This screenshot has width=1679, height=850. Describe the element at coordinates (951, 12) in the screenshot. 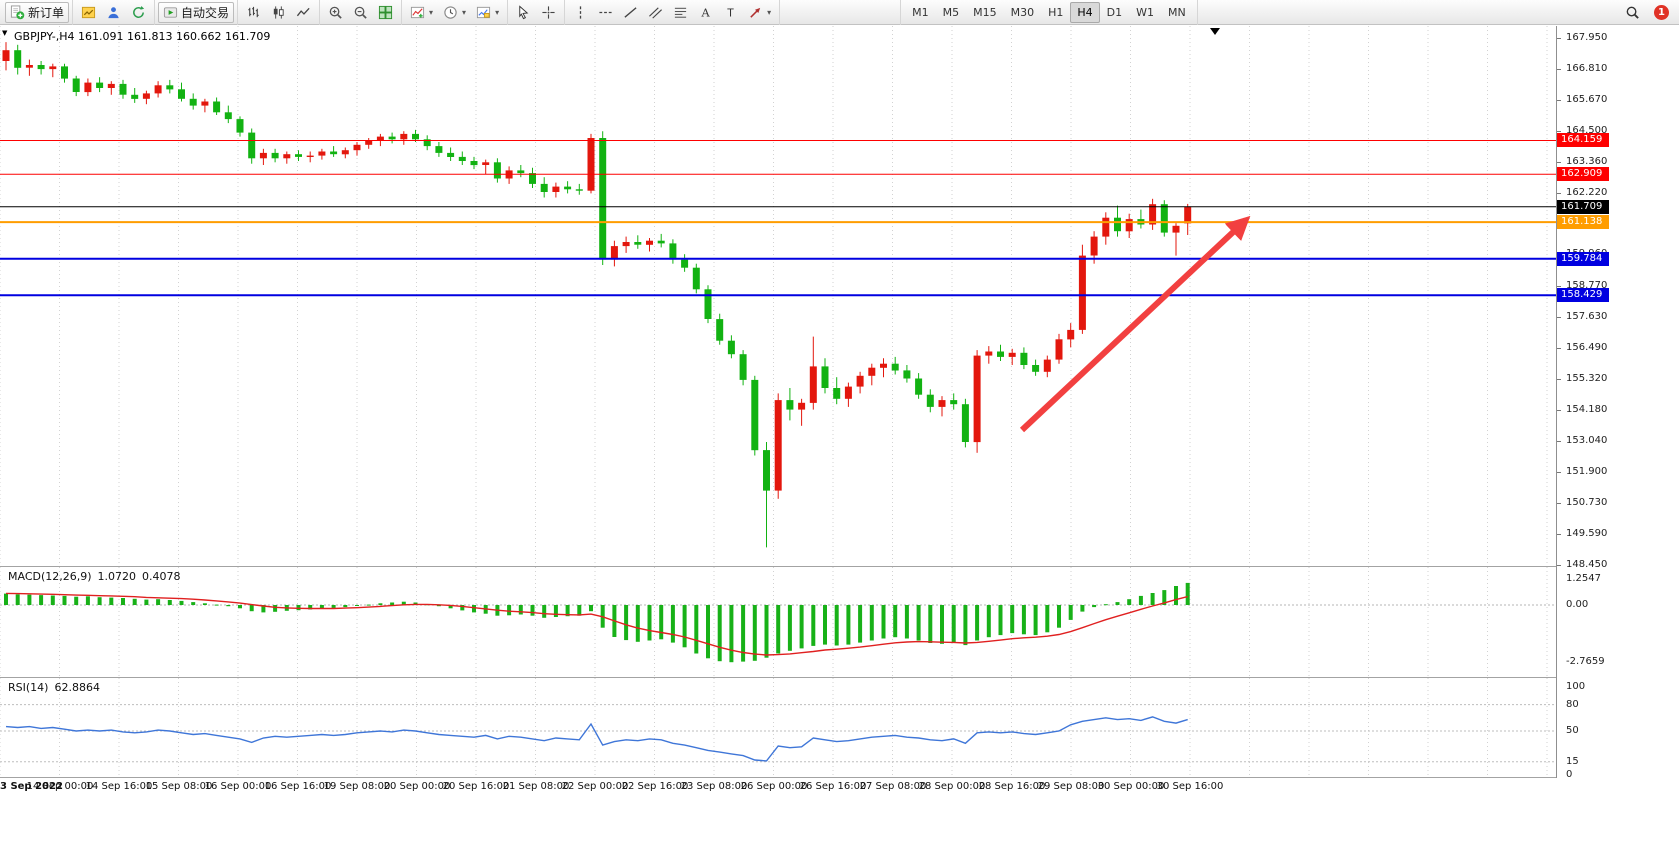

I see `timeframe-m5-button: M5` at that location.